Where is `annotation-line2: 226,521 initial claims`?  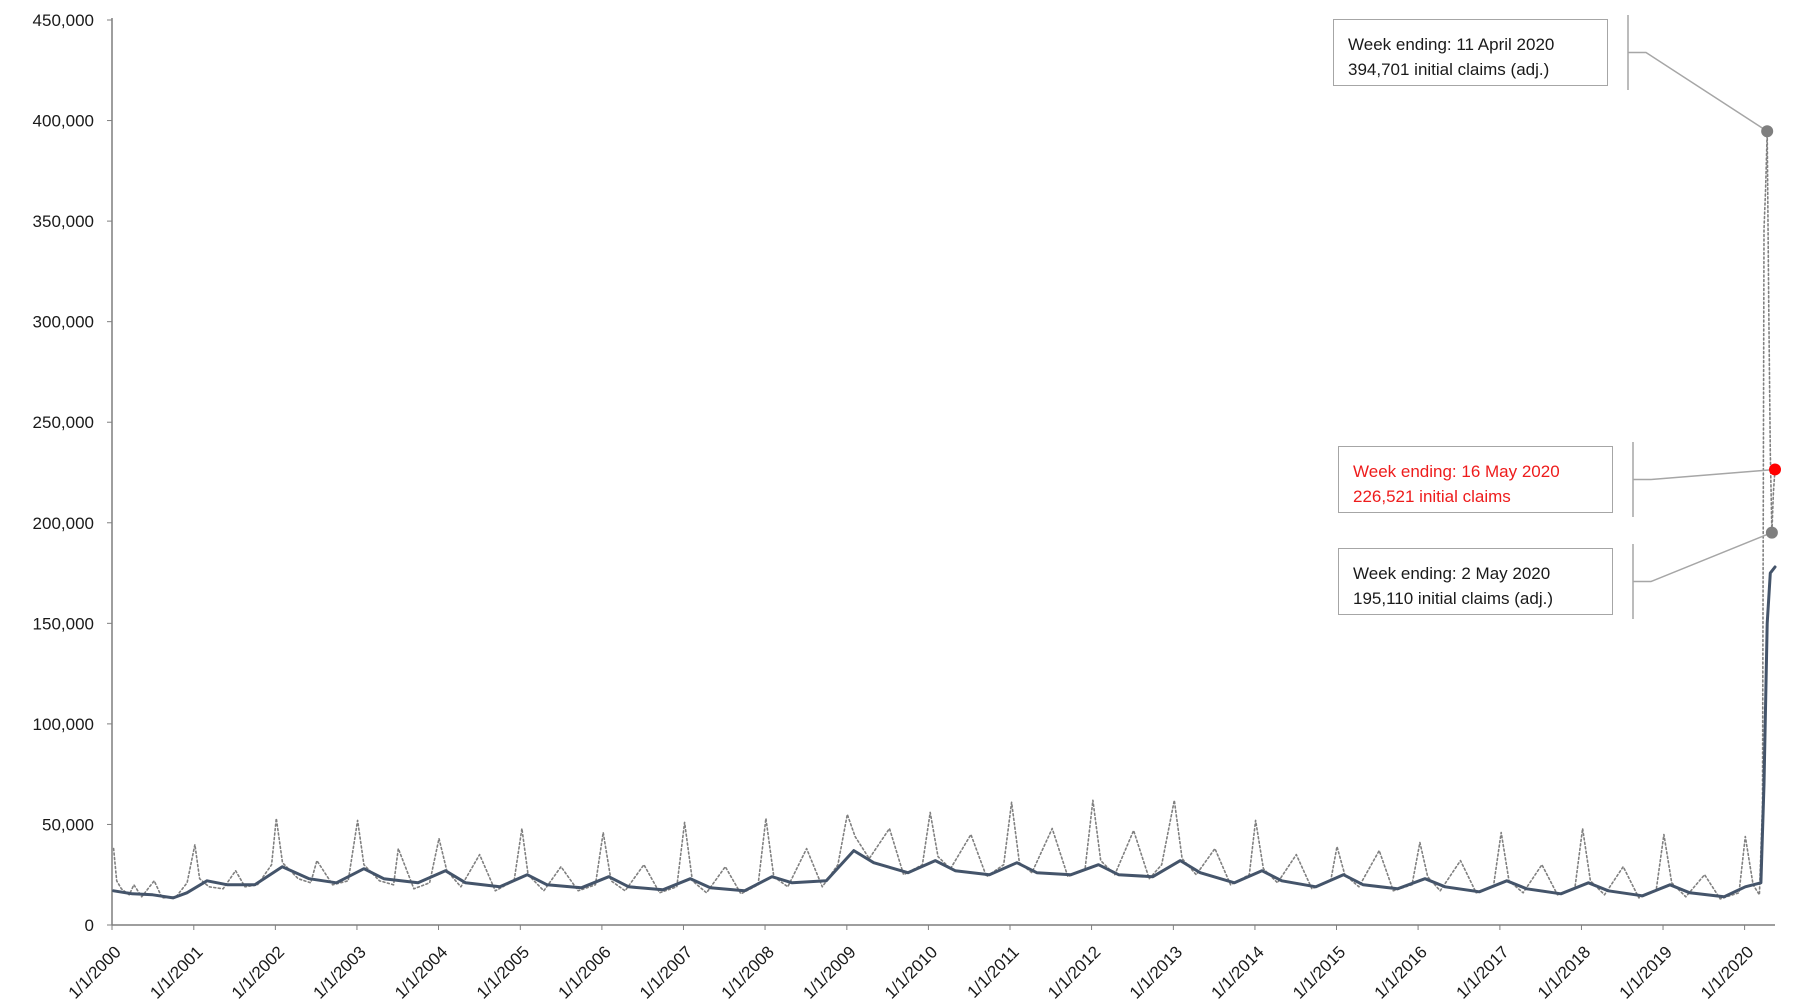 annotation-line2: 226,521 initial claims is located at coordinates (1432, 496).